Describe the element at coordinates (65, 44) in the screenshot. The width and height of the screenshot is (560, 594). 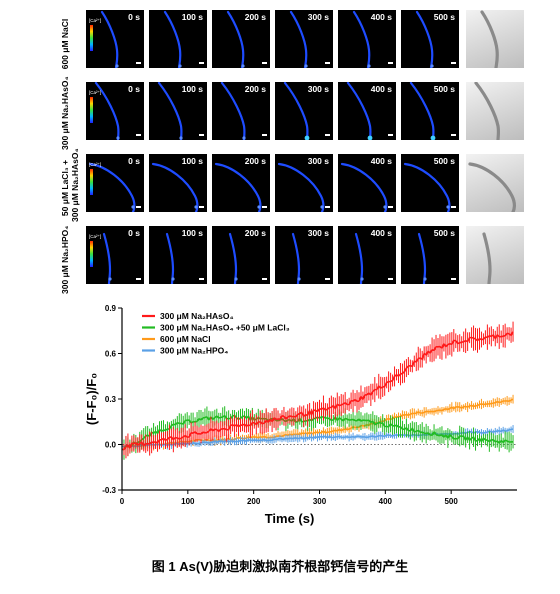
I see `row-label: 600 μM NaCl` at that location.